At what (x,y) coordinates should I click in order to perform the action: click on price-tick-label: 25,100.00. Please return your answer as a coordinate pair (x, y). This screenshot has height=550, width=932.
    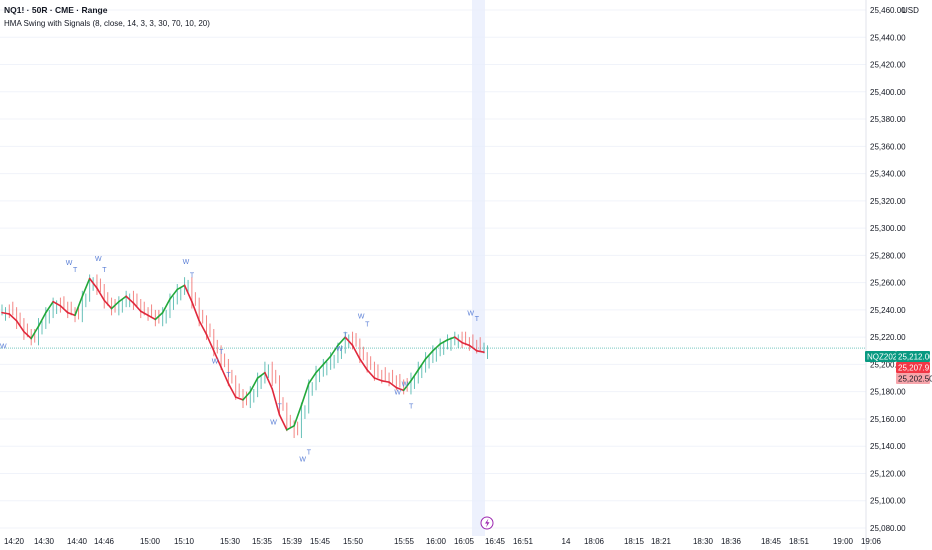
    Looking at the image, I should click on (888, 501).